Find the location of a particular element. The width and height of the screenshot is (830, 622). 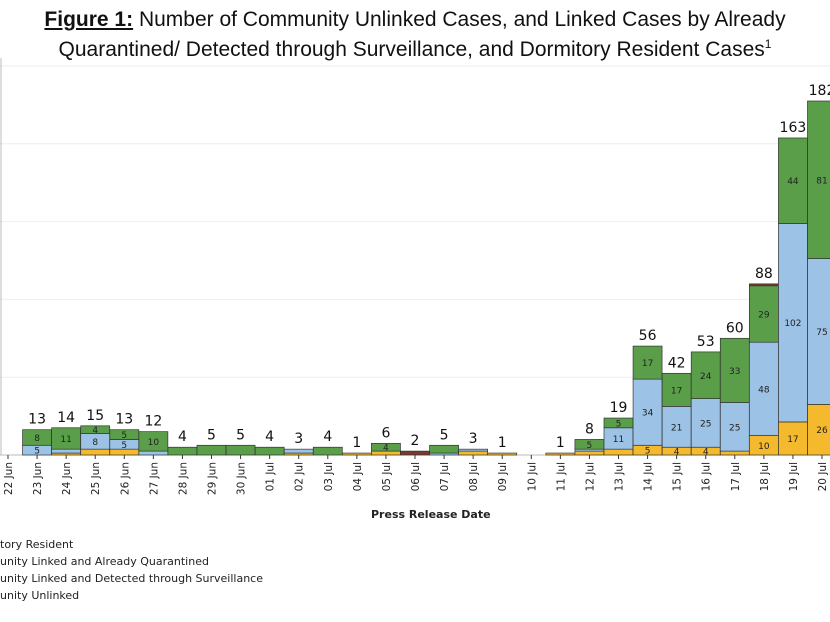

x-axis-label: Press Release Date is located at coordinates (431, 514).